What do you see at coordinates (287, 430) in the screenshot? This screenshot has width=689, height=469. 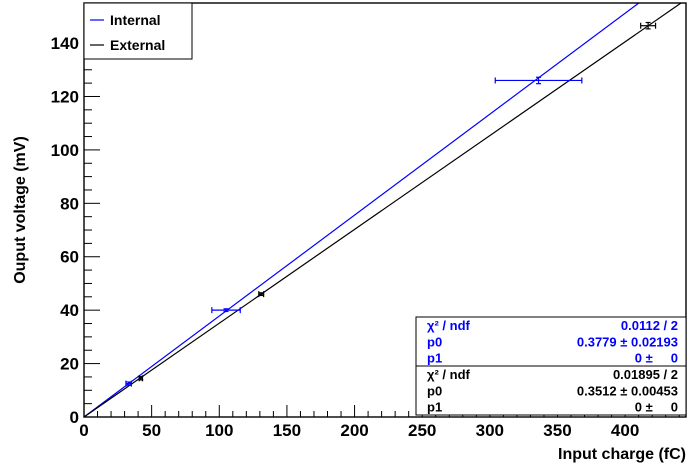 I see `x-tick-label: 150` at bounding box center [287, 430].